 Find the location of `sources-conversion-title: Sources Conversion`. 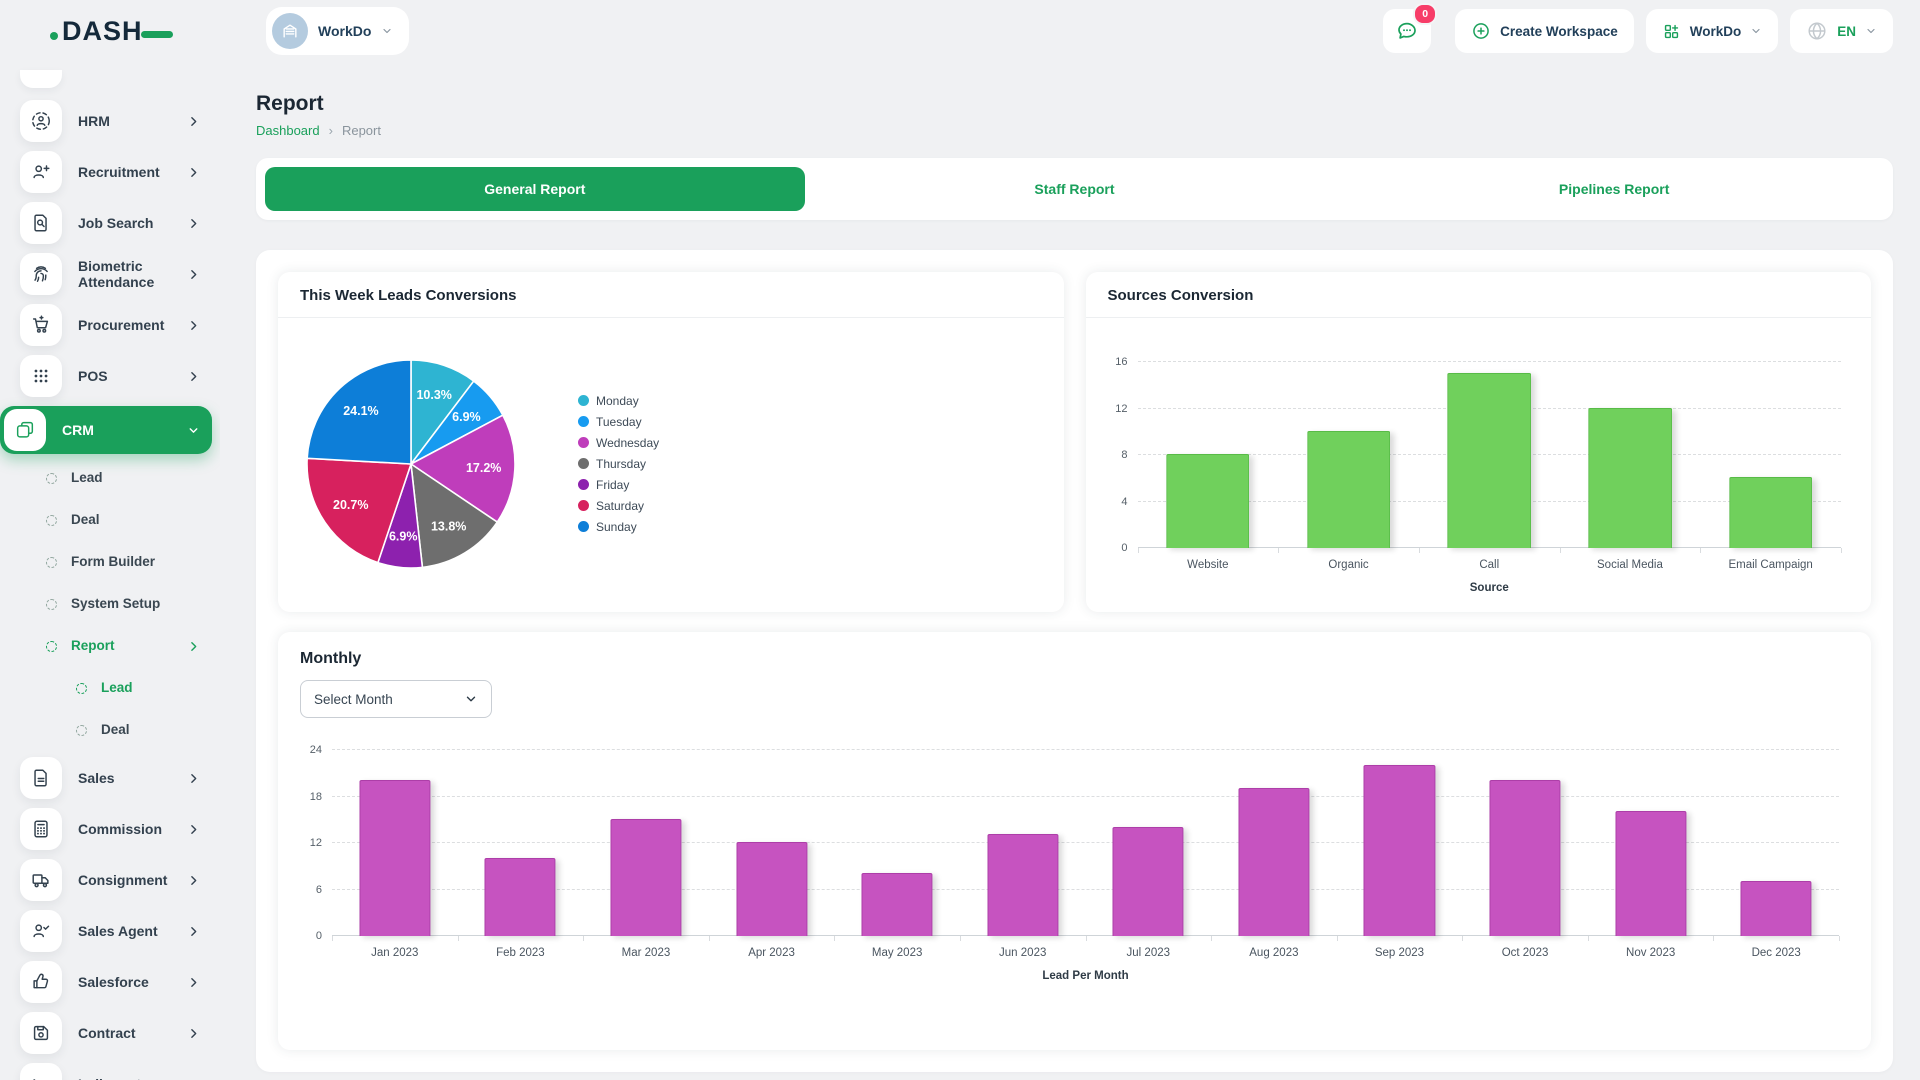

sources-conversion-title: Sources Conversion is located at coordinates (1180, 295).